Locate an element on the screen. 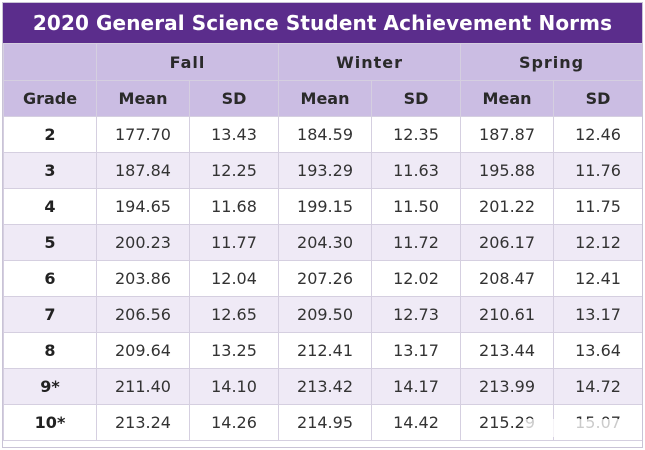 Image resolution: width=645 pixels, height=450 pixels. column-header-spring-mean: Mean is located at coordinates (507, 98).